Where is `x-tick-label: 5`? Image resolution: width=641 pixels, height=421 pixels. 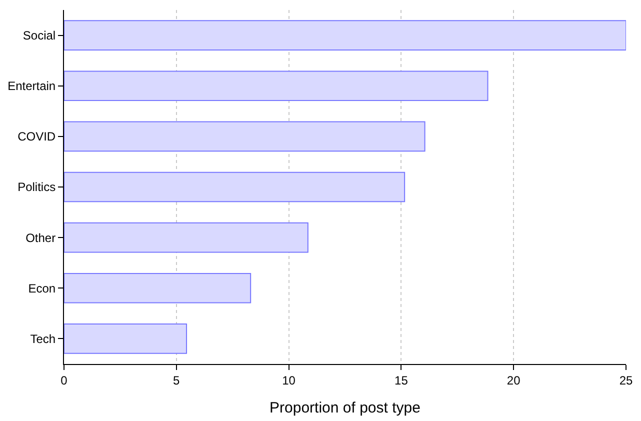
x-tick-label: 5 is located at coordinates (176, 380).